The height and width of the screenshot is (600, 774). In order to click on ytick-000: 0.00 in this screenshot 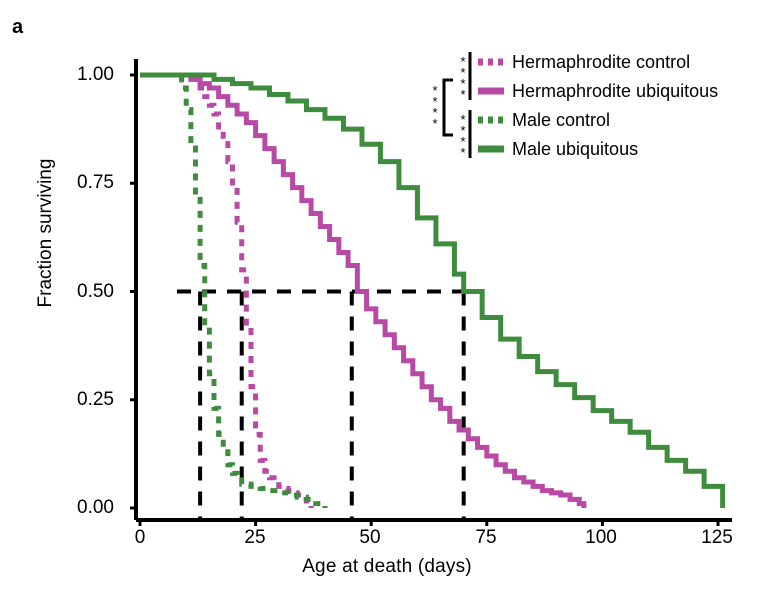, I will do `click(95, 507)`.